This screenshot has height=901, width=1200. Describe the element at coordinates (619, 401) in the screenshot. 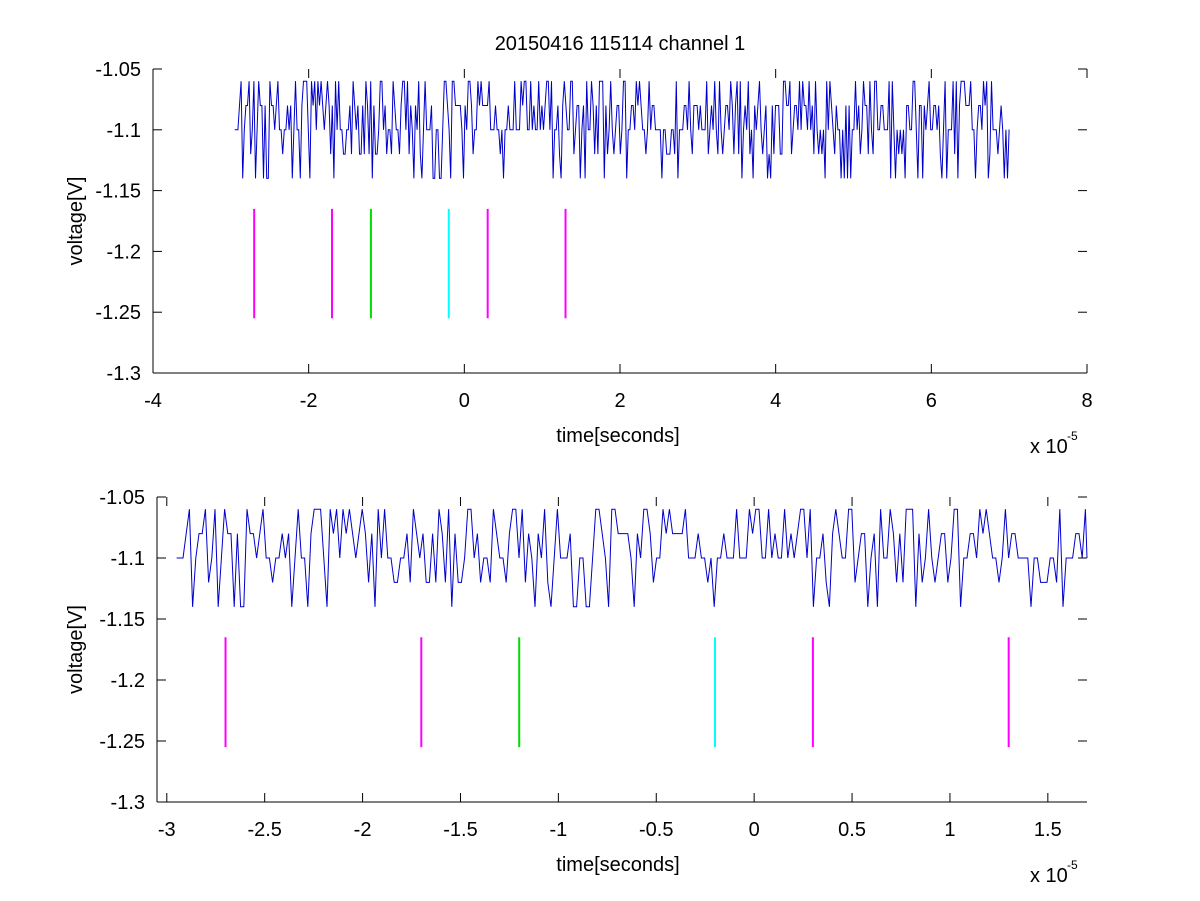

I see `x-tick-label: 2` at that location.